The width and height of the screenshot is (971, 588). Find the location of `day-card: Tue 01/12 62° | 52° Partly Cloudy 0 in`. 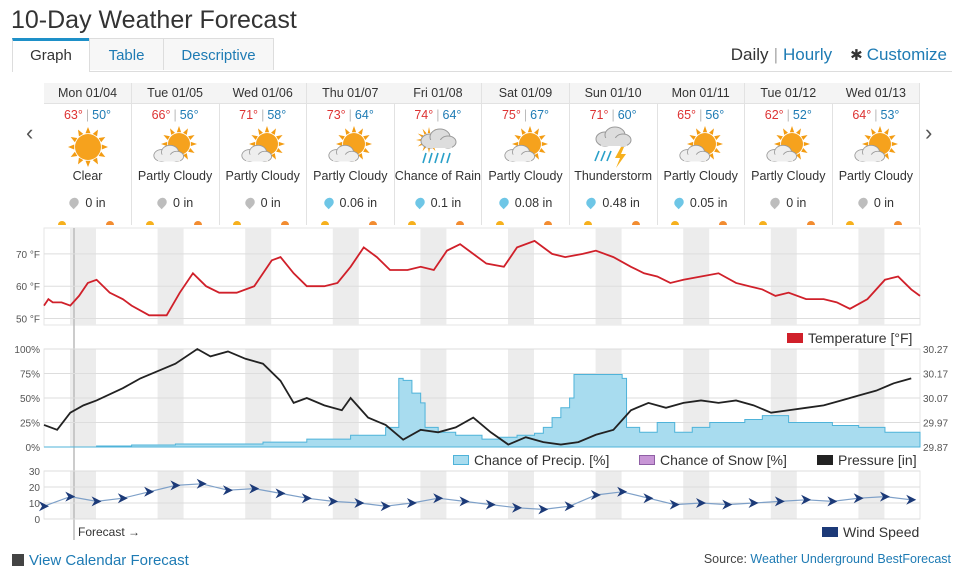

day-card: Tue 01/12 62° | 52° Partly Cloudy 0 in is located at coordinates (788, 154).